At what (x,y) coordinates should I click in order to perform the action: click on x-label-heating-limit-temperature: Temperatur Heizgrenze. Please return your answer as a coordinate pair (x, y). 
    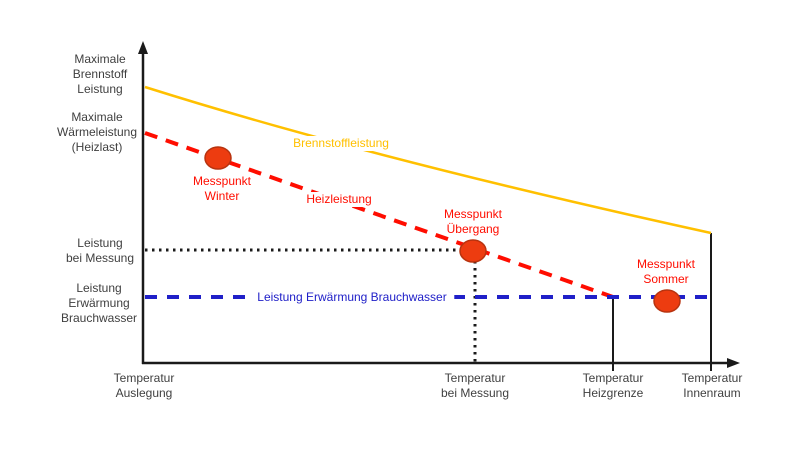
    Looking at the image, I should click on (613, 385).